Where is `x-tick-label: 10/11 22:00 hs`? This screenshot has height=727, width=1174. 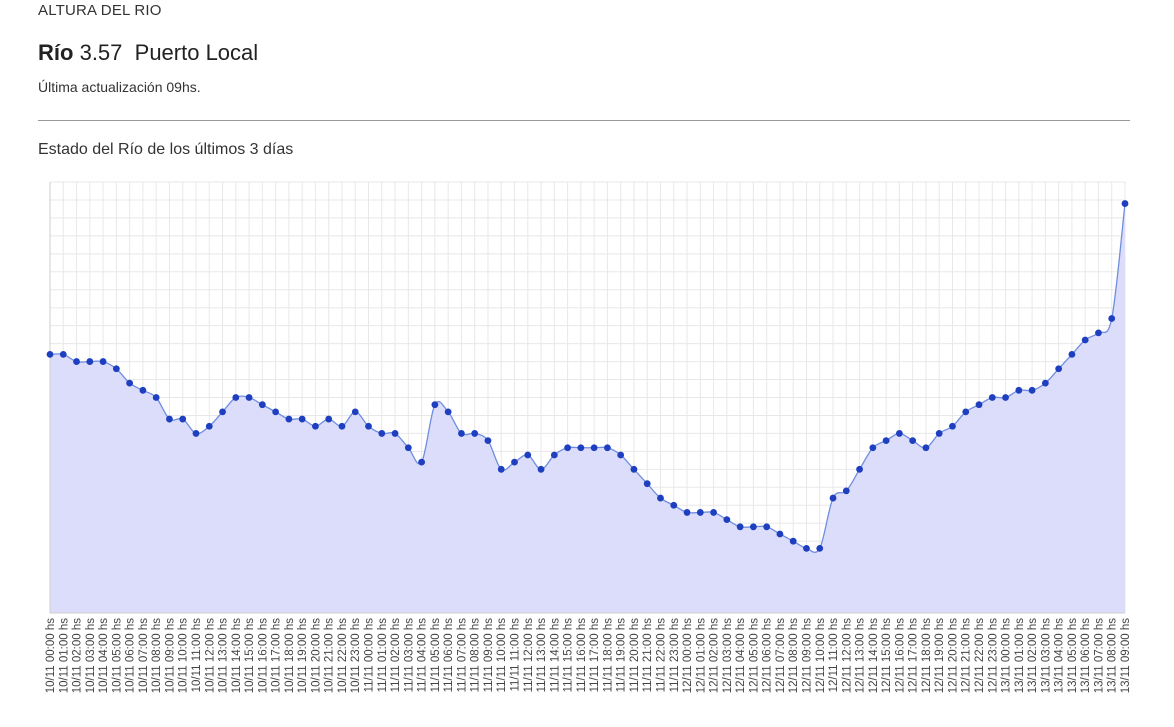
x-tick-label: 10/11 22:00 hs is located at coordinates (343, 655).